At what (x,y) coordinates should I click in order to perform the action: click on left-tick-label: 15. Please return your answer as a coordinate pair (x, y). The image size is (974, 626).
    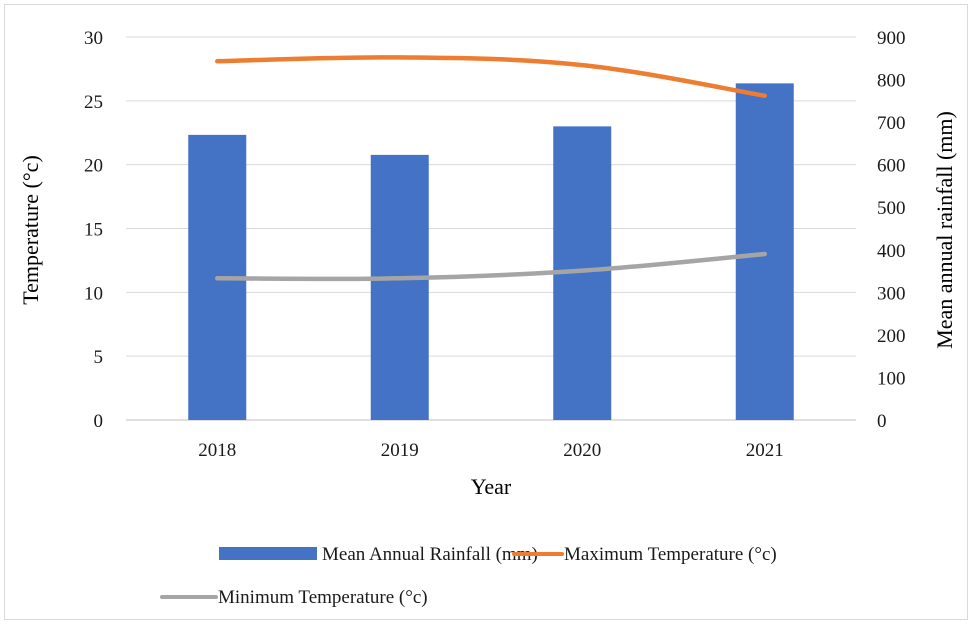
    Looking at the image, I should click on (93, 230).